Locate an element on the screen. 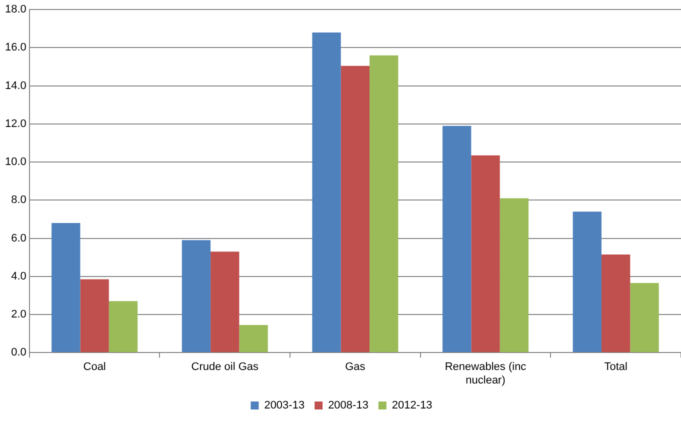  legend-label: 2012-13 is located at coordinates (412, 406).